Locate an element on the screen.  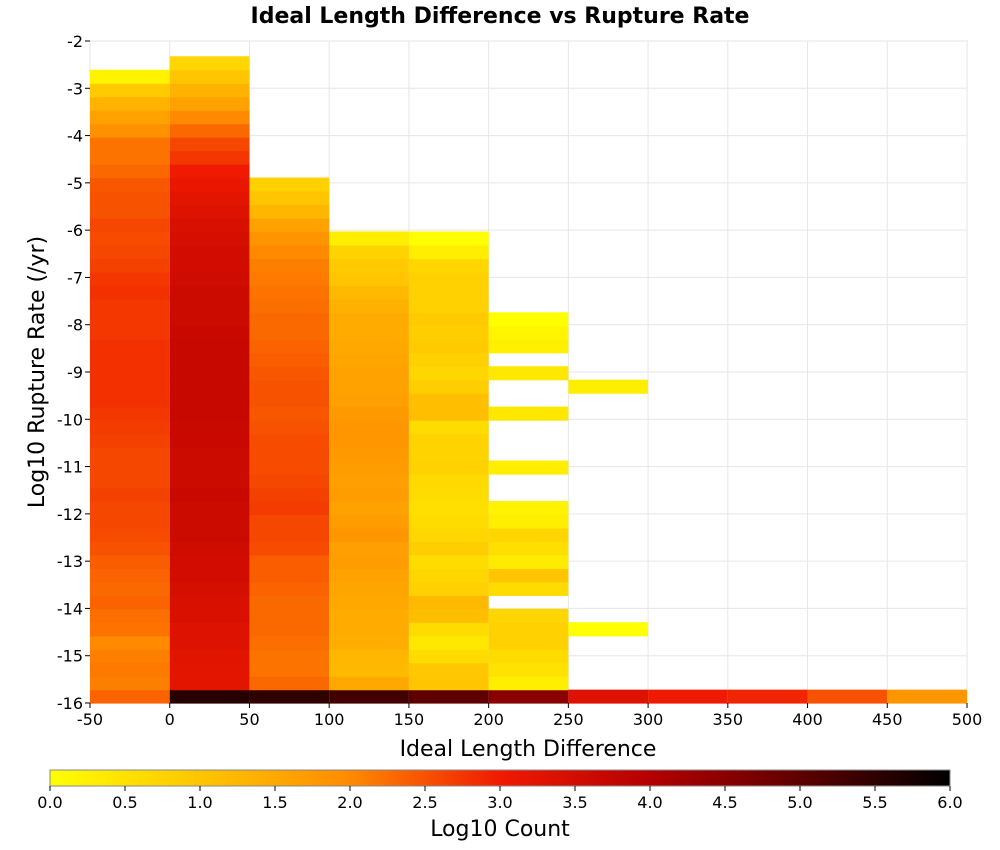
x-tick-label-9: 400 is located at coordinates (807, 719).